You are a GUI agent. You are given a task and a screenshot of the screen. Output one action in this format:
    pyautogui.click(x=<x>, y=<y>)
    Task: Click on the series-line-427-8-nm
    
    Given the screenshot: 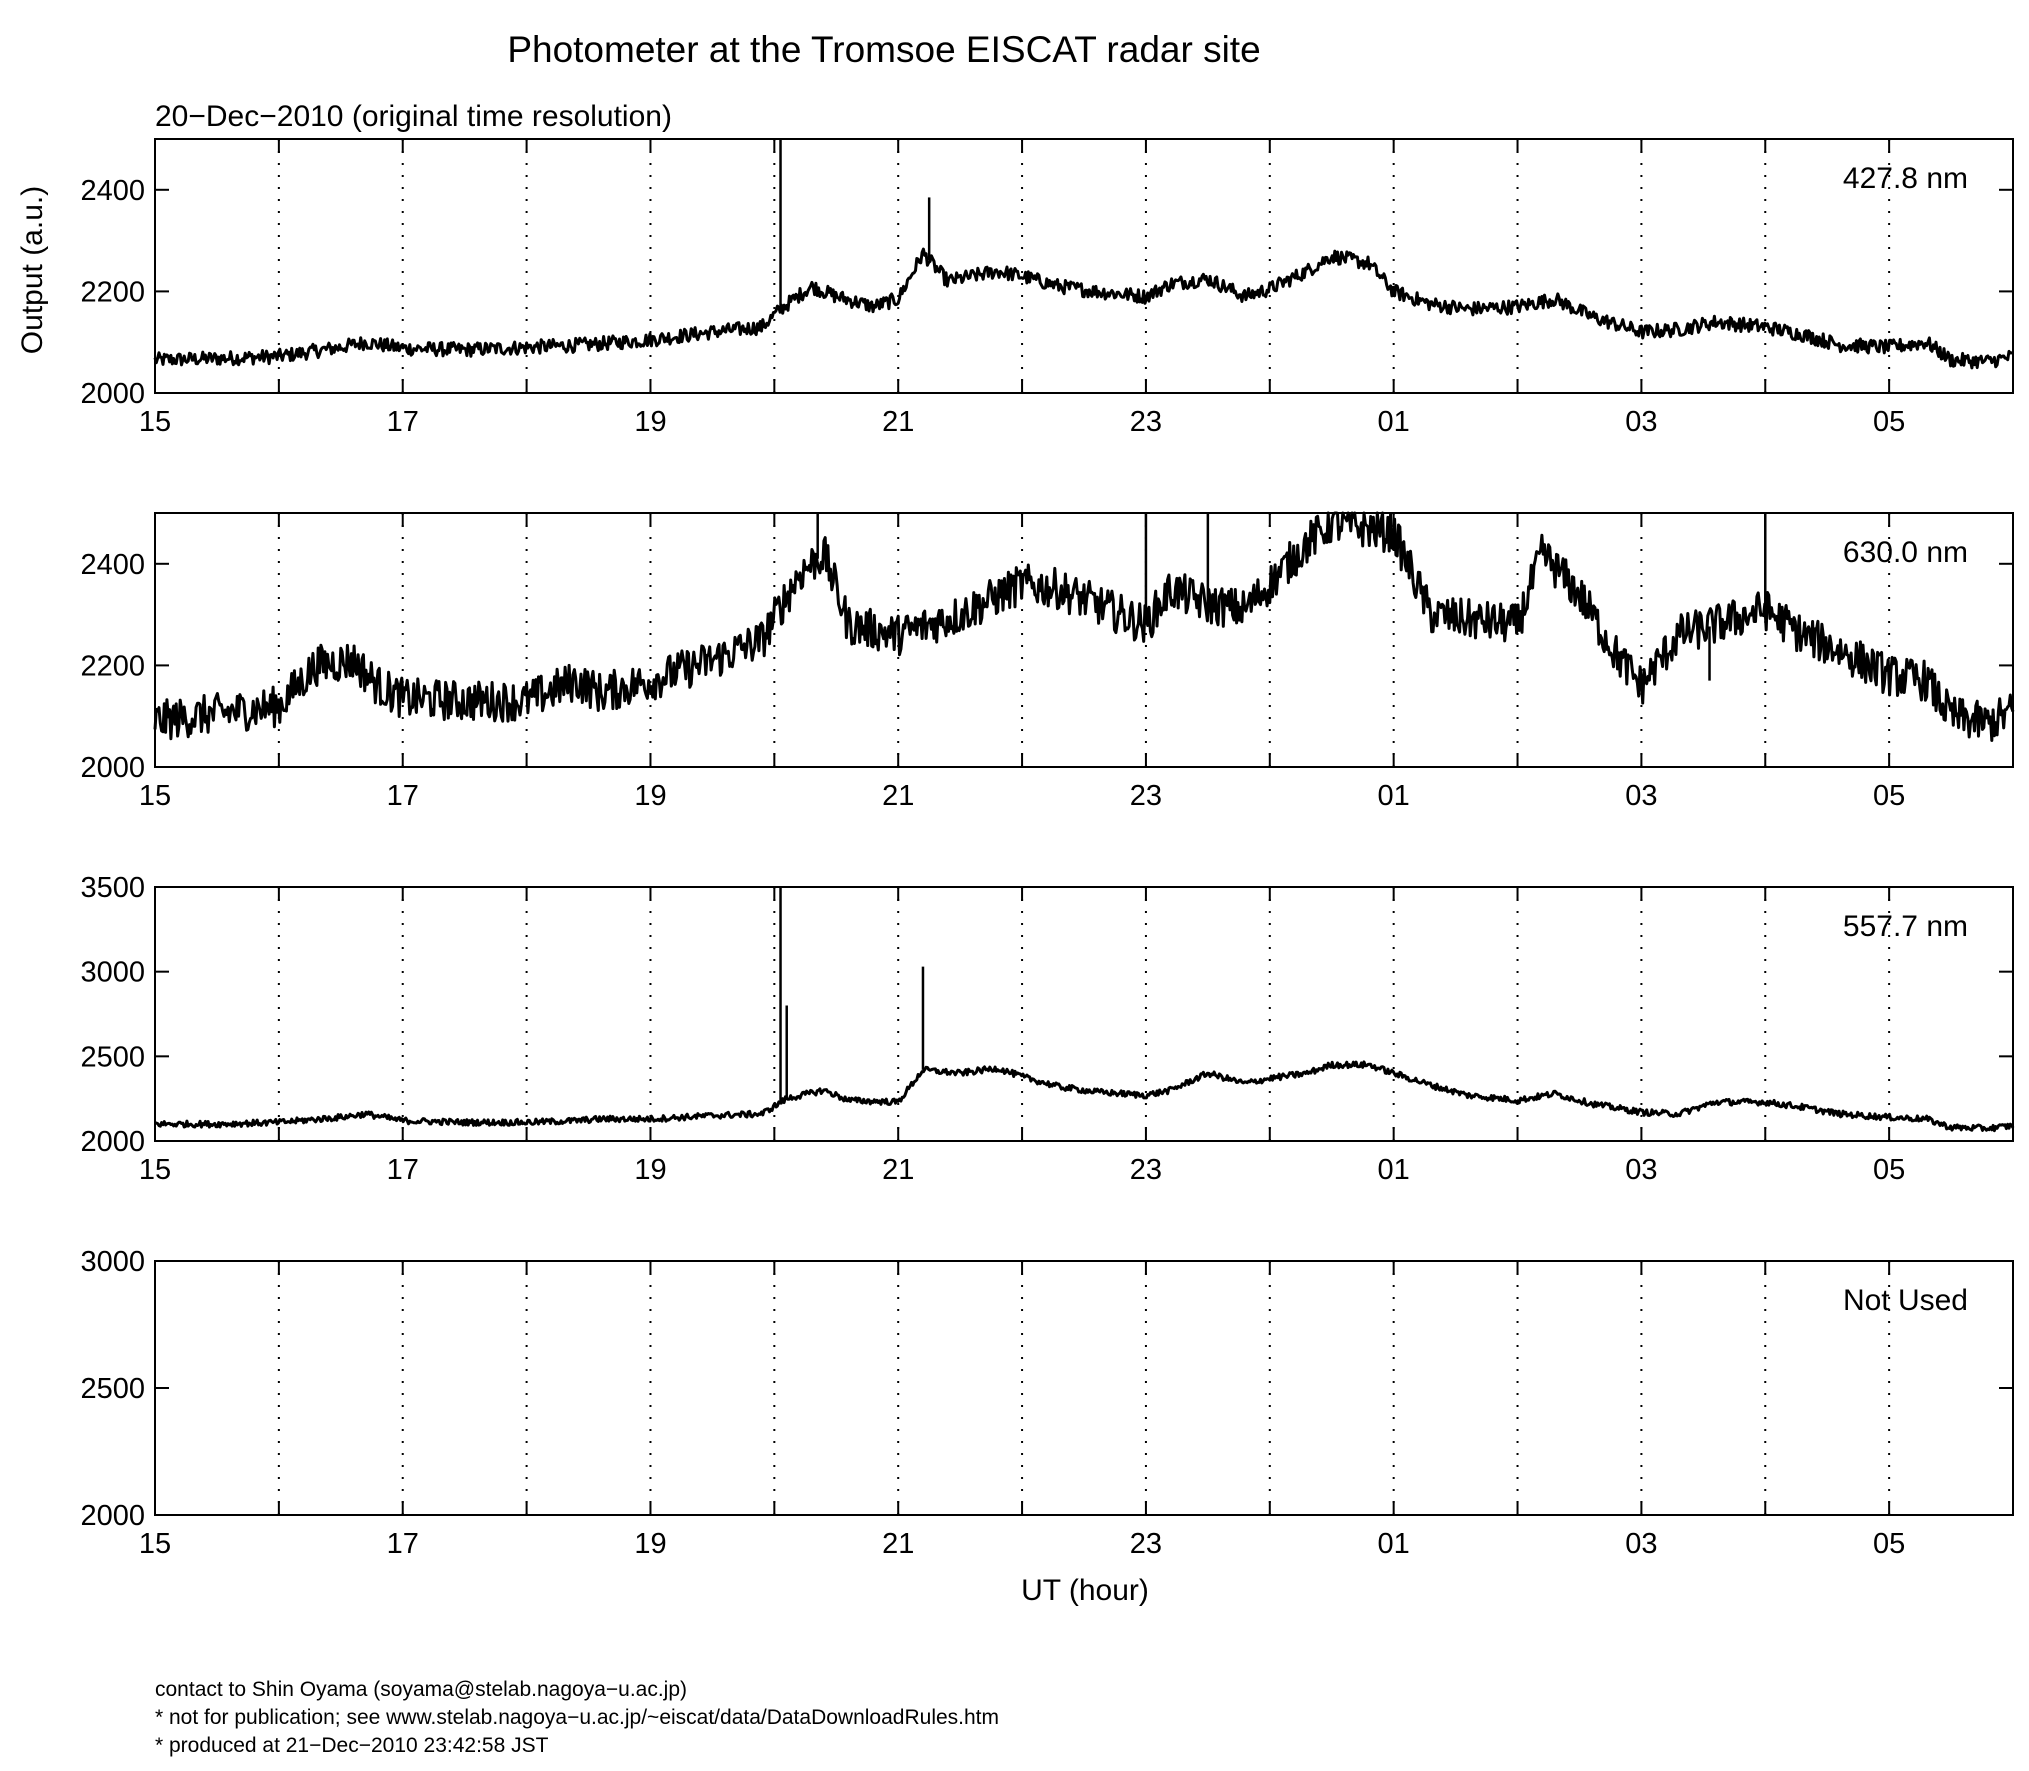 What is the action you would take?
    pyautogui.click(x=1083, y=308)
    